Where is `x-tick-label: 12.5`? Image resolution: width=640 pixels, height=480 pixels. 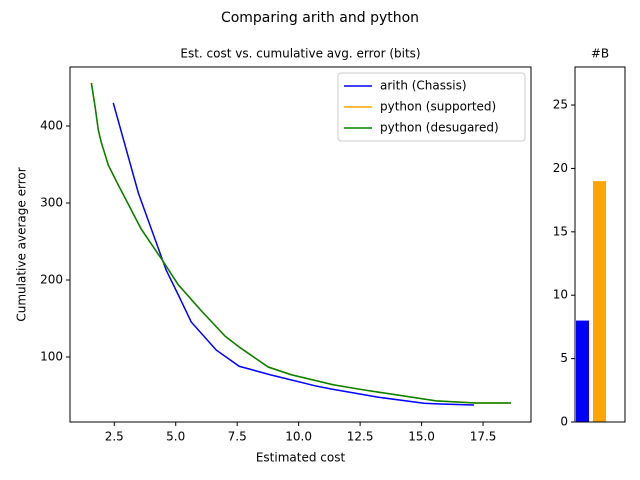 x-tick-label: 12.5 is located at coordinates (360, 437).